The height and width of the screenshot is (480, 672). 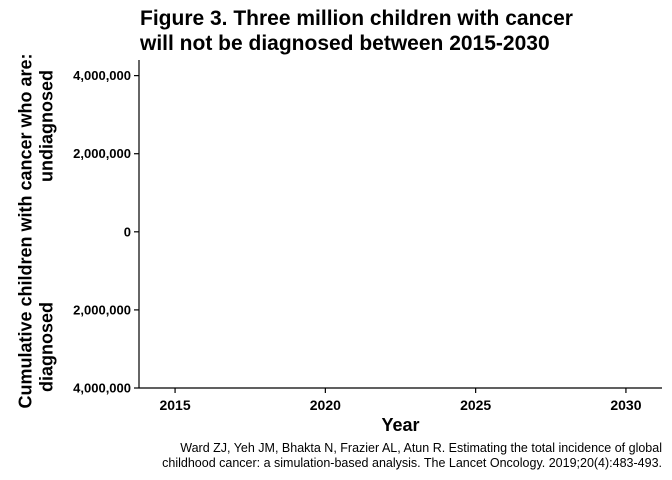 What do you see at coordinates (174, 405) in the screenshot?
I see `x-tick-label: 2015` at bounding box center [174, 405].